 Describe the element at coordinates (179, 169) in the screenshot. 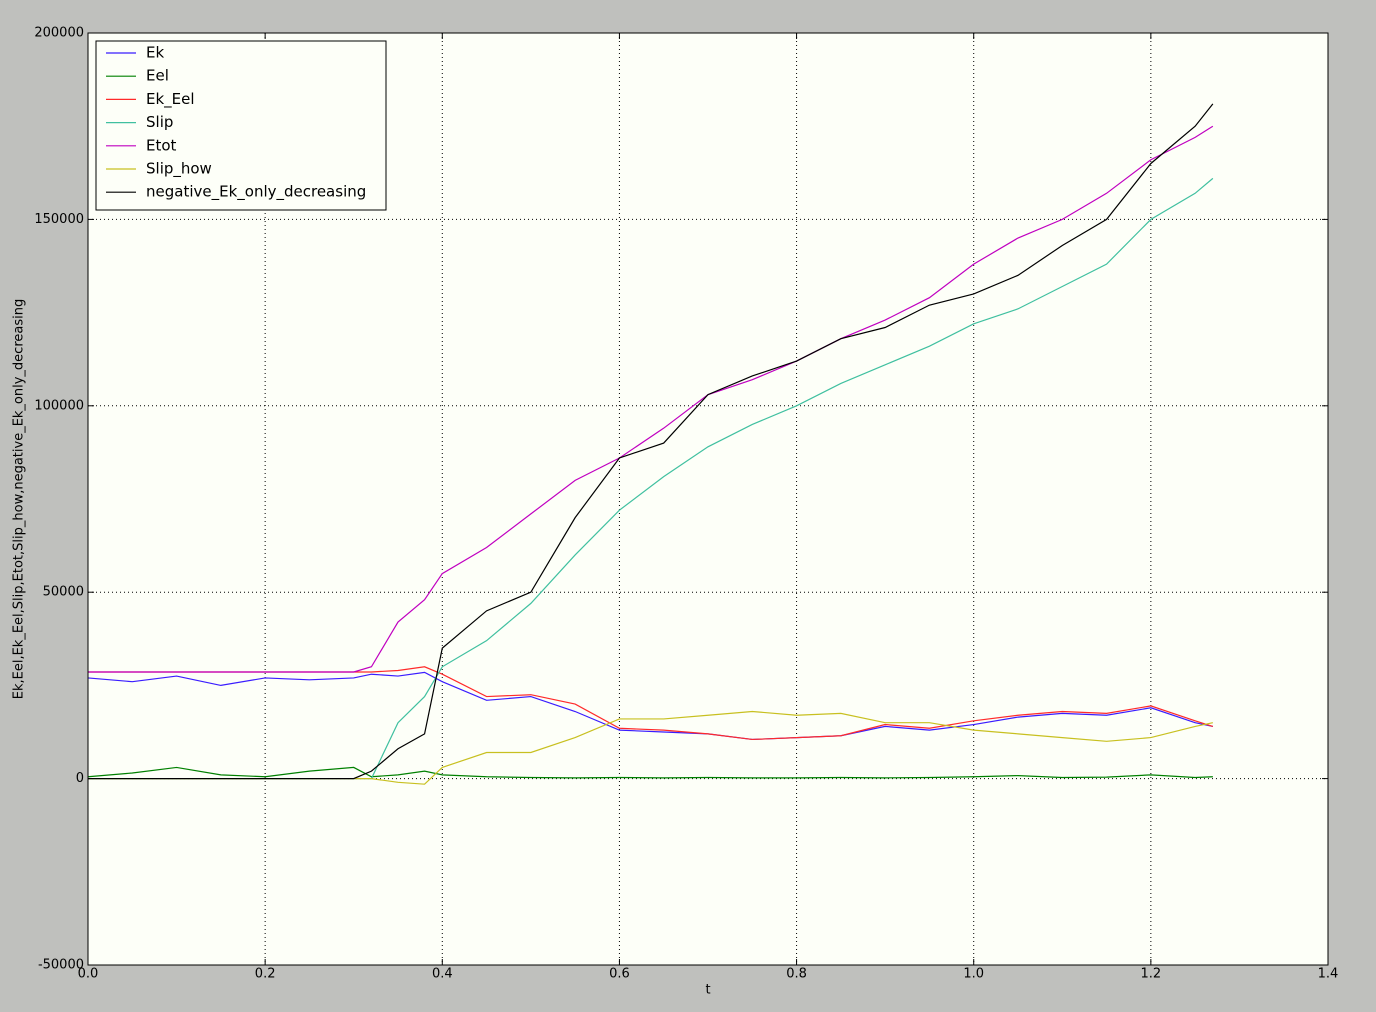

I see `legend-label: Slip_how` at that location.